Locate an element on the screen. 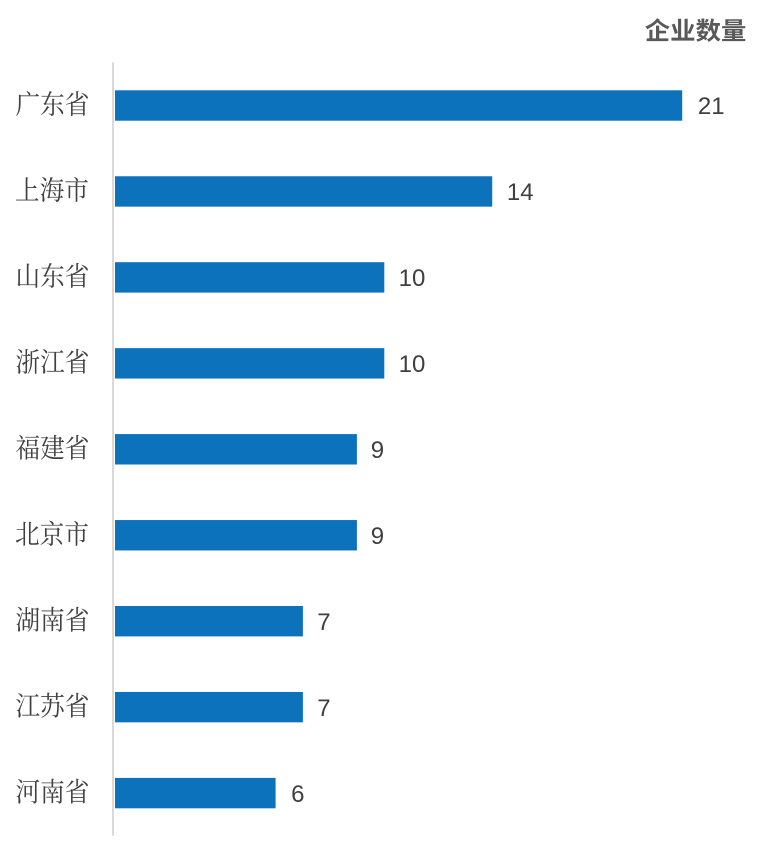 The width and height of the screenshot is (772, 863). svg-text: 21 is located at coordinates (711, 106).